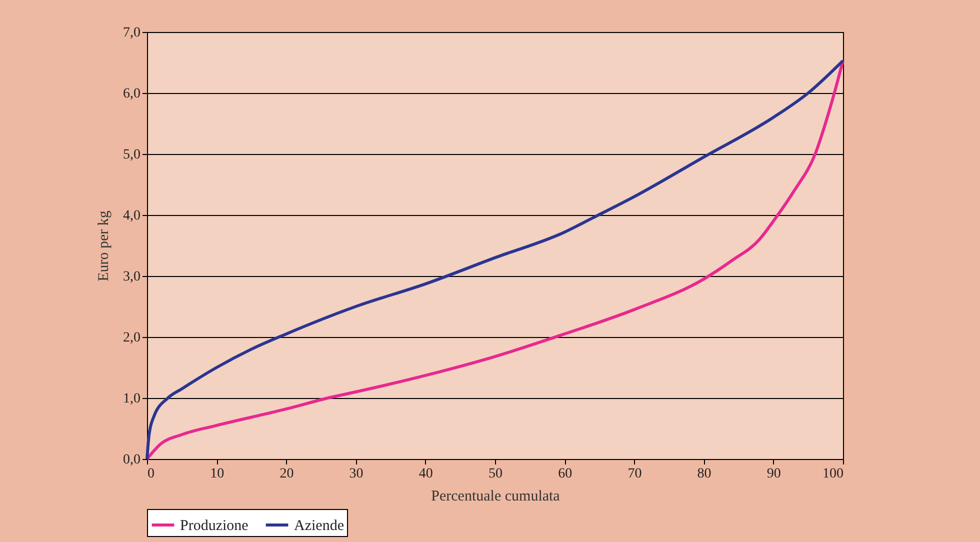  Describe the element at coordinates (704, 474) in the screenshot. I see `x-tick-label: 80` at that location.